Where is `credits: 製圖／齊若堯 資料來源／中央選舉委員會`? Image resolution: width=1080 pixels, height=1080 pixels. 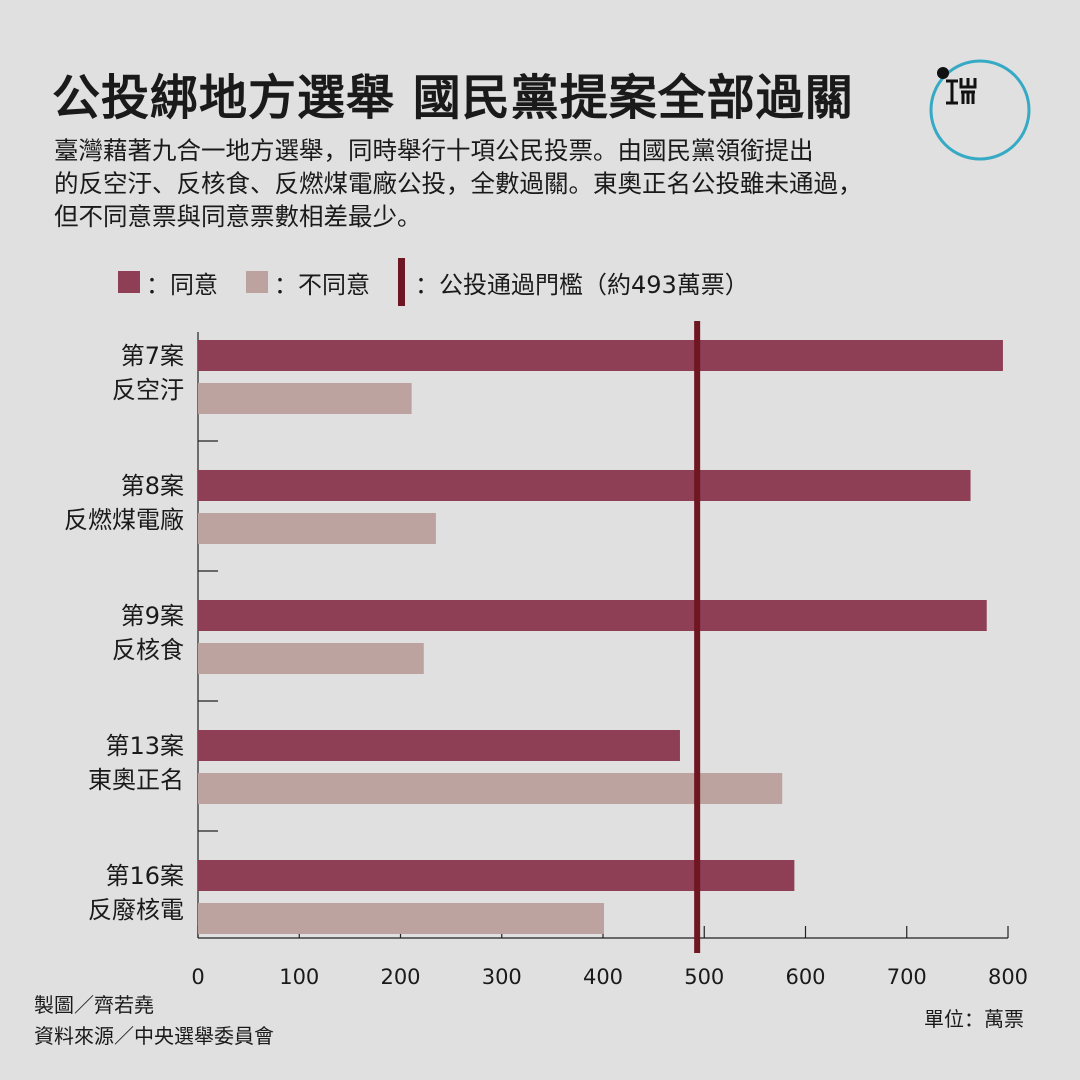 credits: 製圖／齊若堯 資料來源／中央選舉委員會 is located at coordinates (154, 1021).